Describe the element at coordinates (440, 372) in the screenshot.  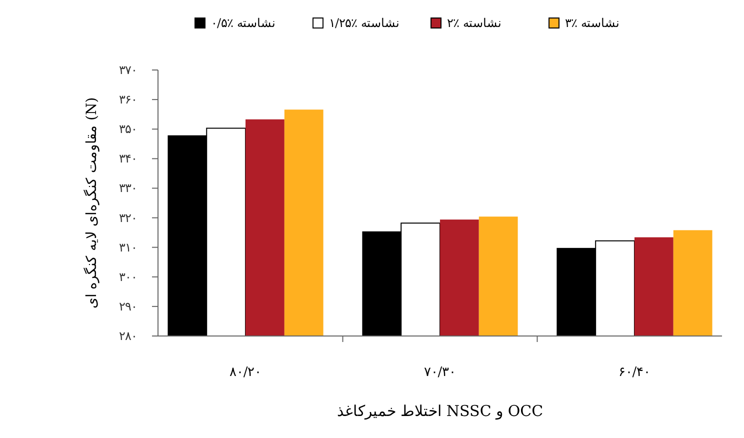
I see `x-tick-label: ۷۰/۳۰` at that location.